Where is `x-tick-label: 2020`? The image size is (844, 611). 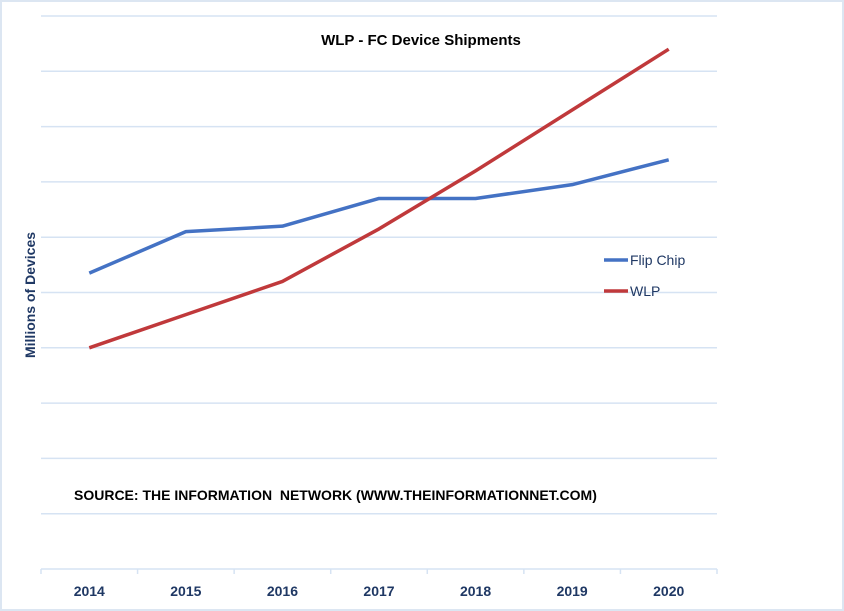
x-tick-label: 2020 is located at coordinates (668, 591).